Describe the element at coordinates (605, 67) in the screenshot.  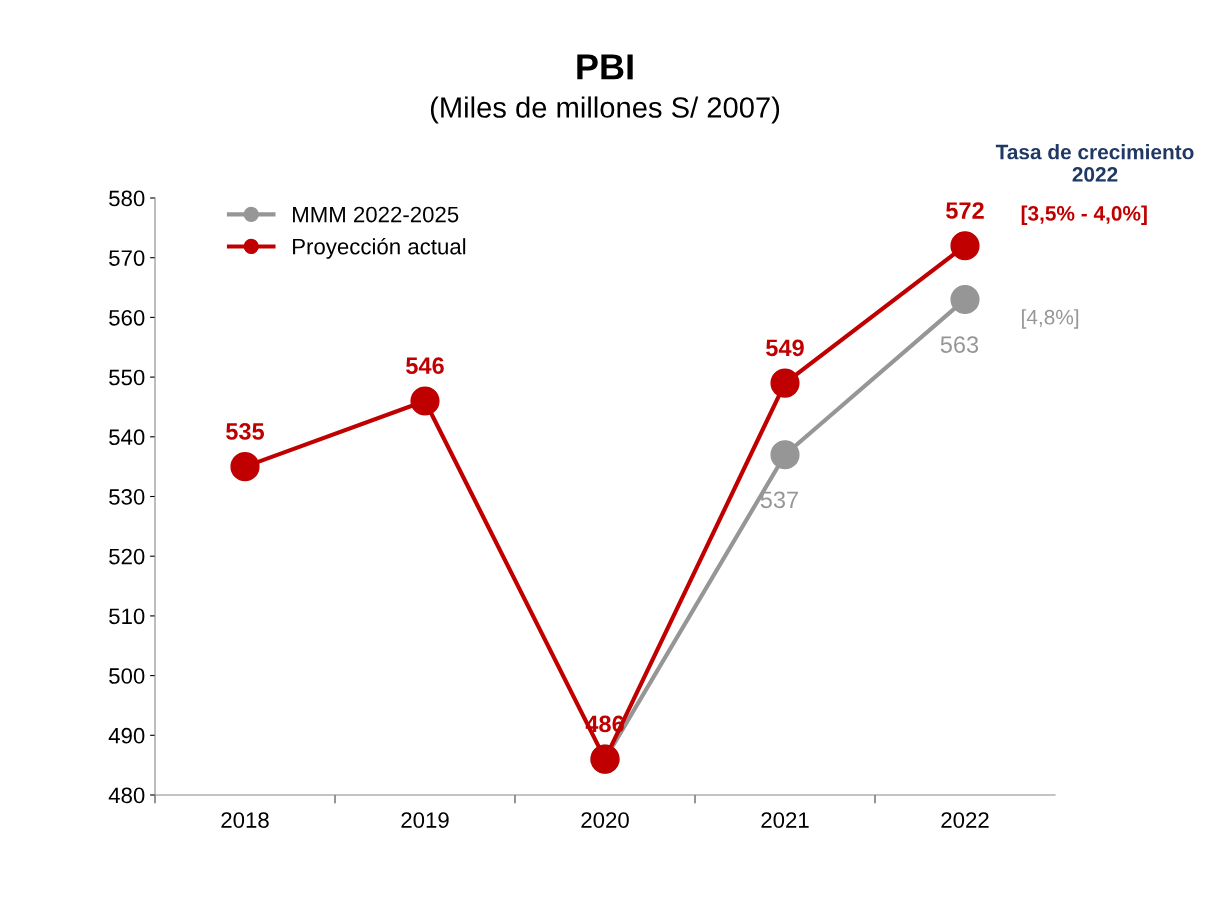
I see `chart-title: PBI` at that location.